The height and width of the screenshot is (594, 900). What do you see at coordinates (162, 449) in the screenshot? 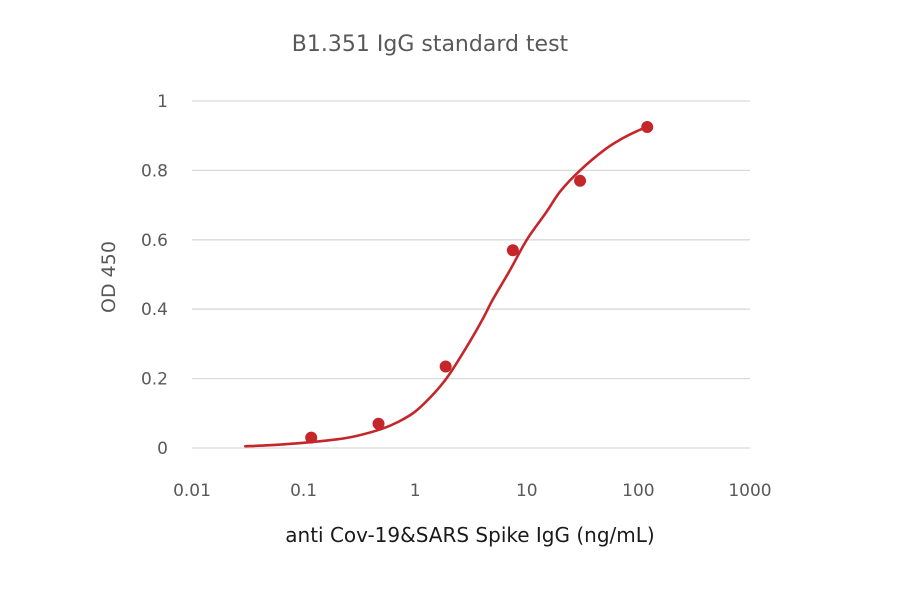
I see `y-tick-label: 0` at bounding box center [162, 449].